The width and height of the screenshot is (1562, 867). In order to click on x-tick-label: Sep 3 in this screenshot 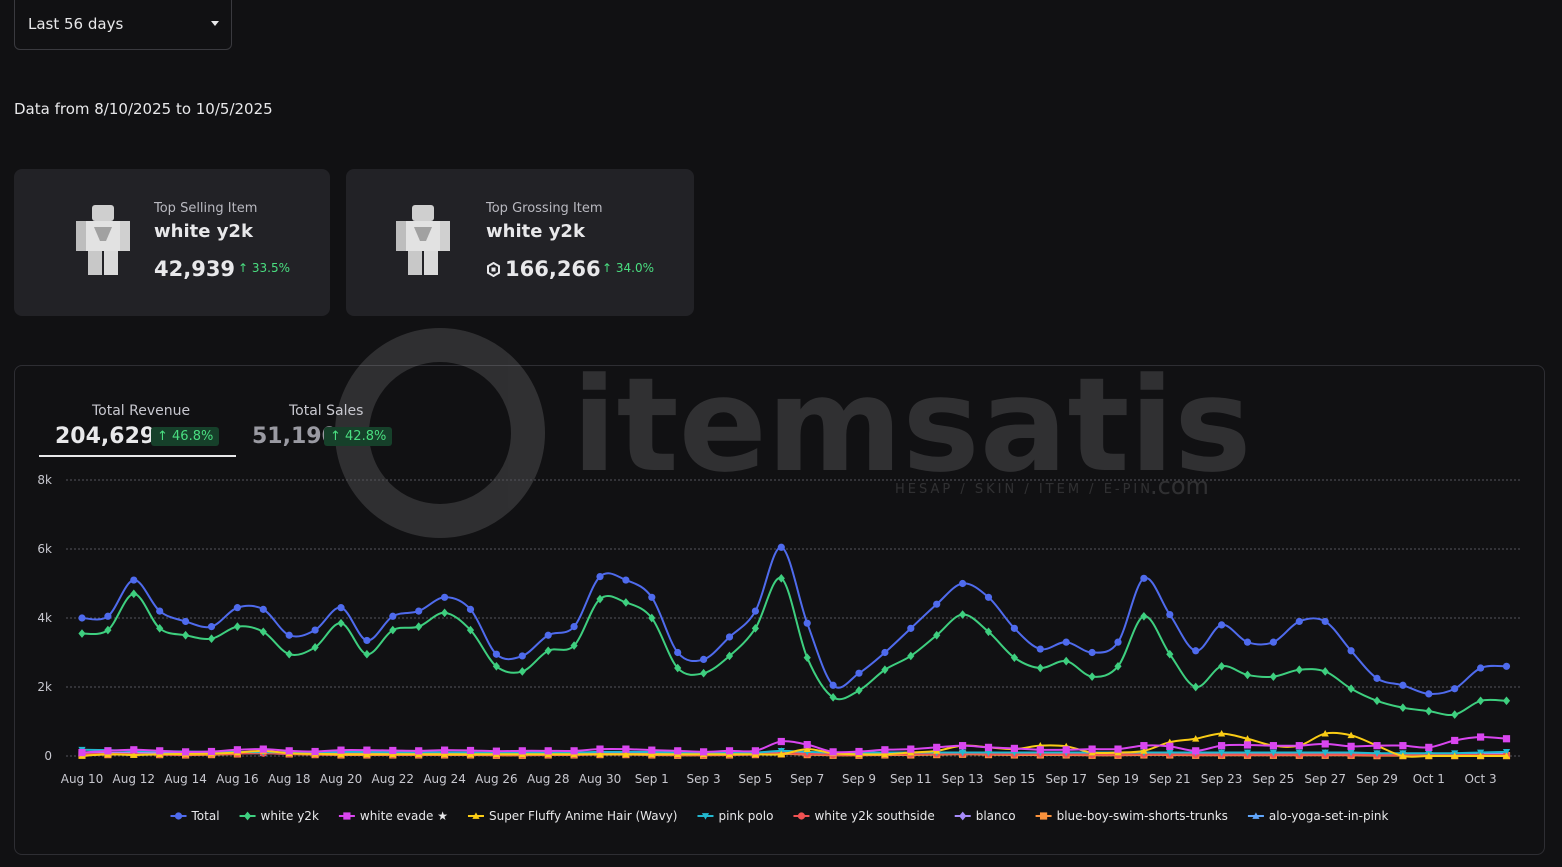, I will do `click(704, 779)`.